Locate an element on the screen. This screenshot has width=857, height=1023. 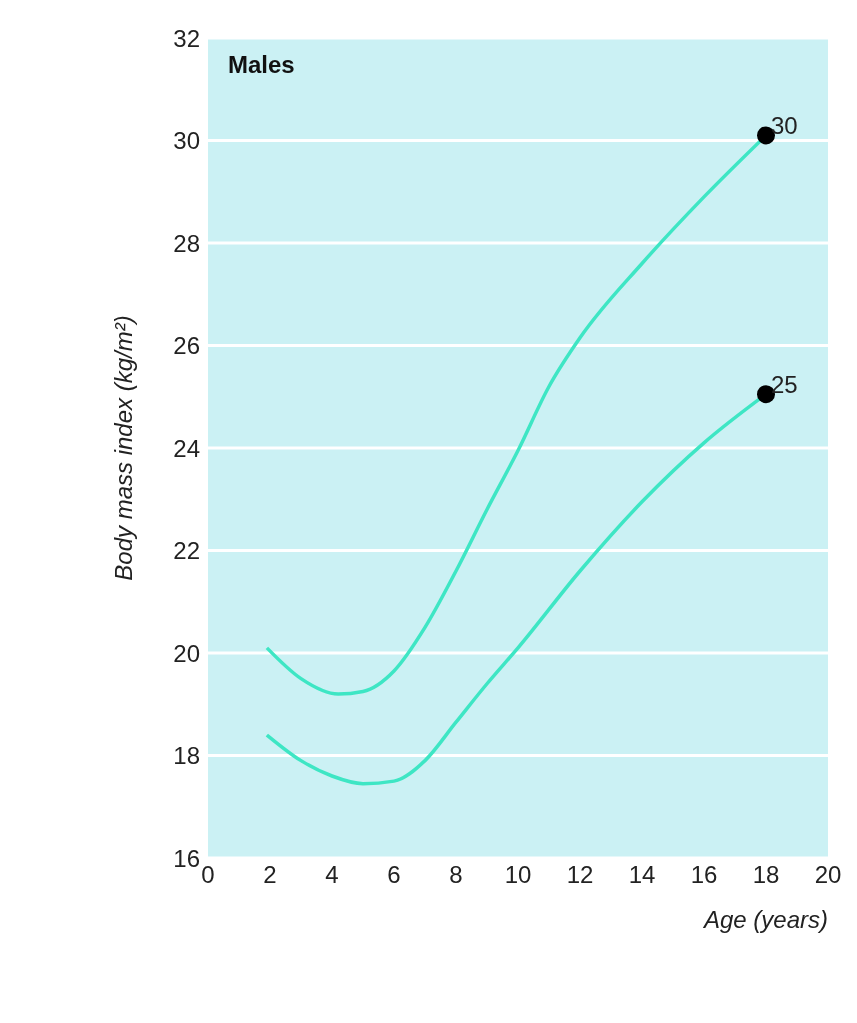
y-tick-label: 20 is located at coordinates (186, 653).